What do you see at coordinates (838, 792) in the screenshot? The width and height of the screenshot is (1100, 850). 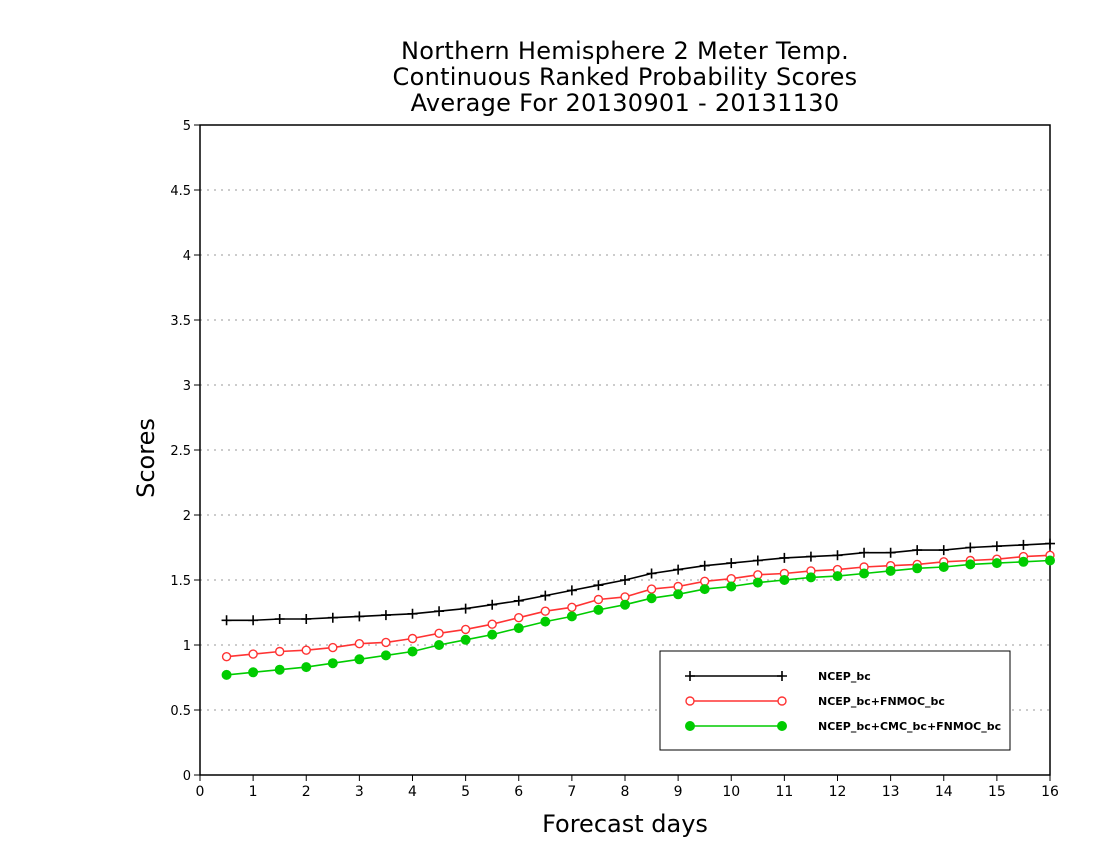 I see `x-tick-label: 12` at bounding box center [838, 792].